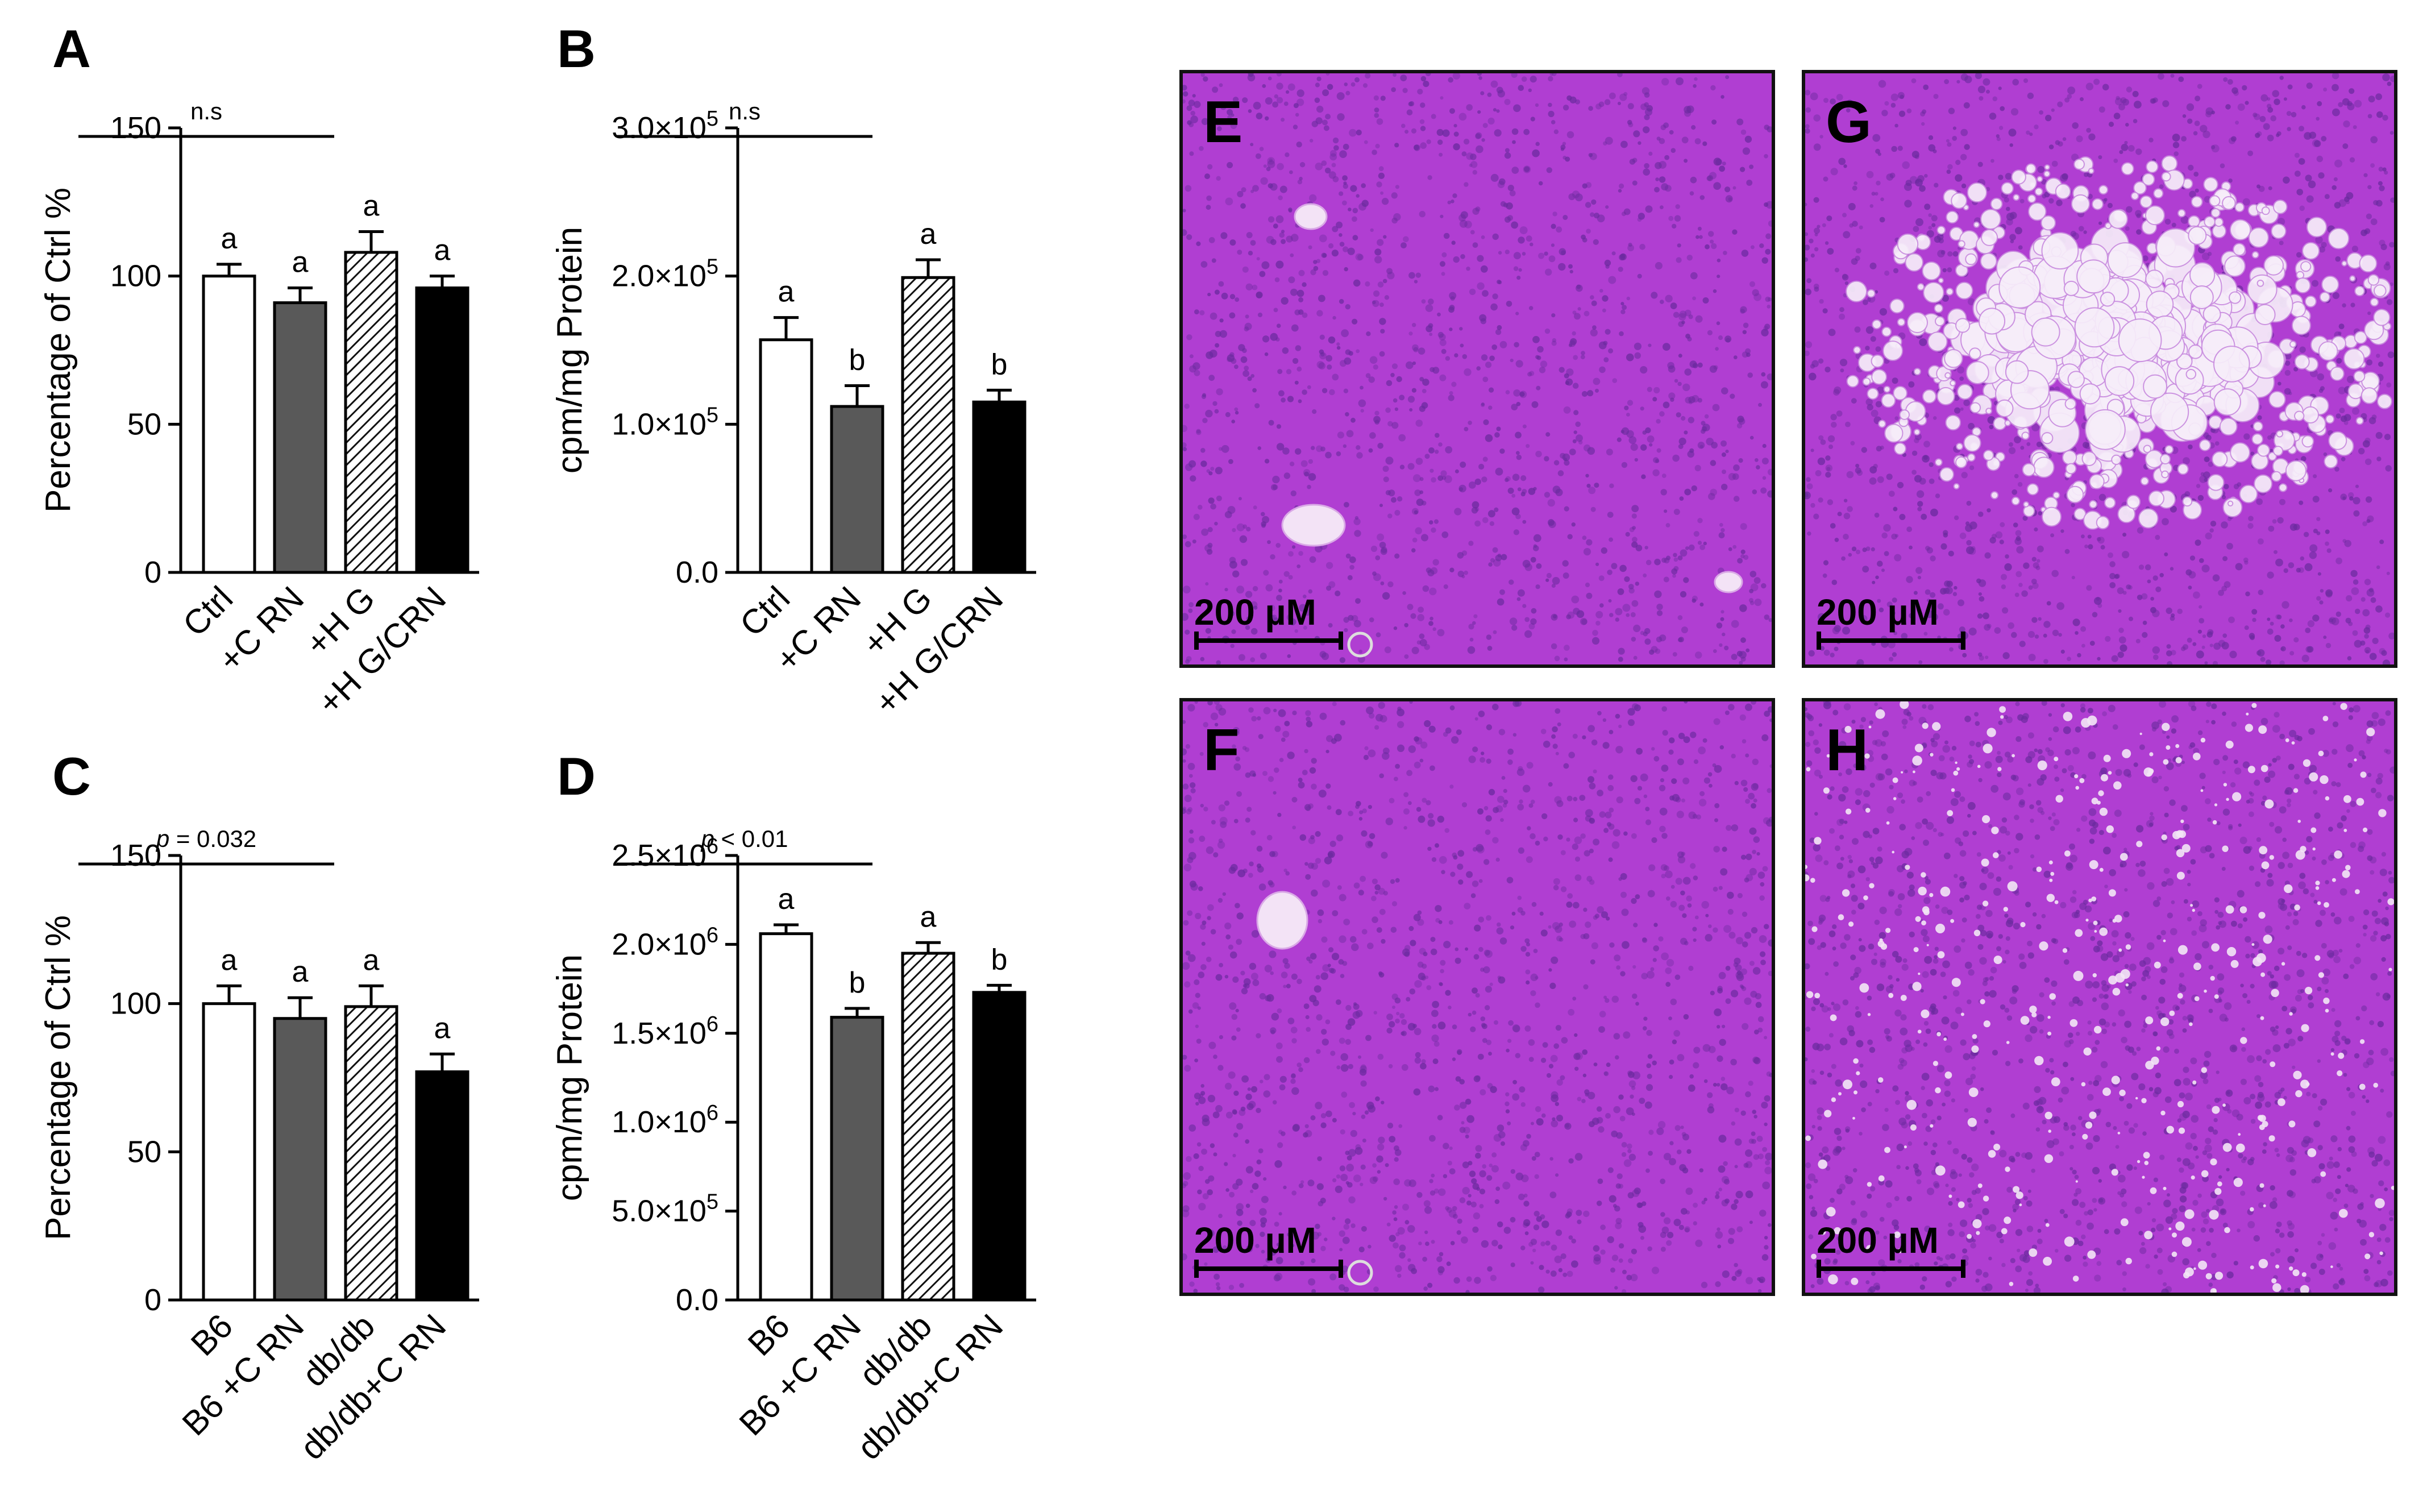 This screenshot has width=2427, height=1512. I want to click on panel-letter: G, so click(1849, 122).